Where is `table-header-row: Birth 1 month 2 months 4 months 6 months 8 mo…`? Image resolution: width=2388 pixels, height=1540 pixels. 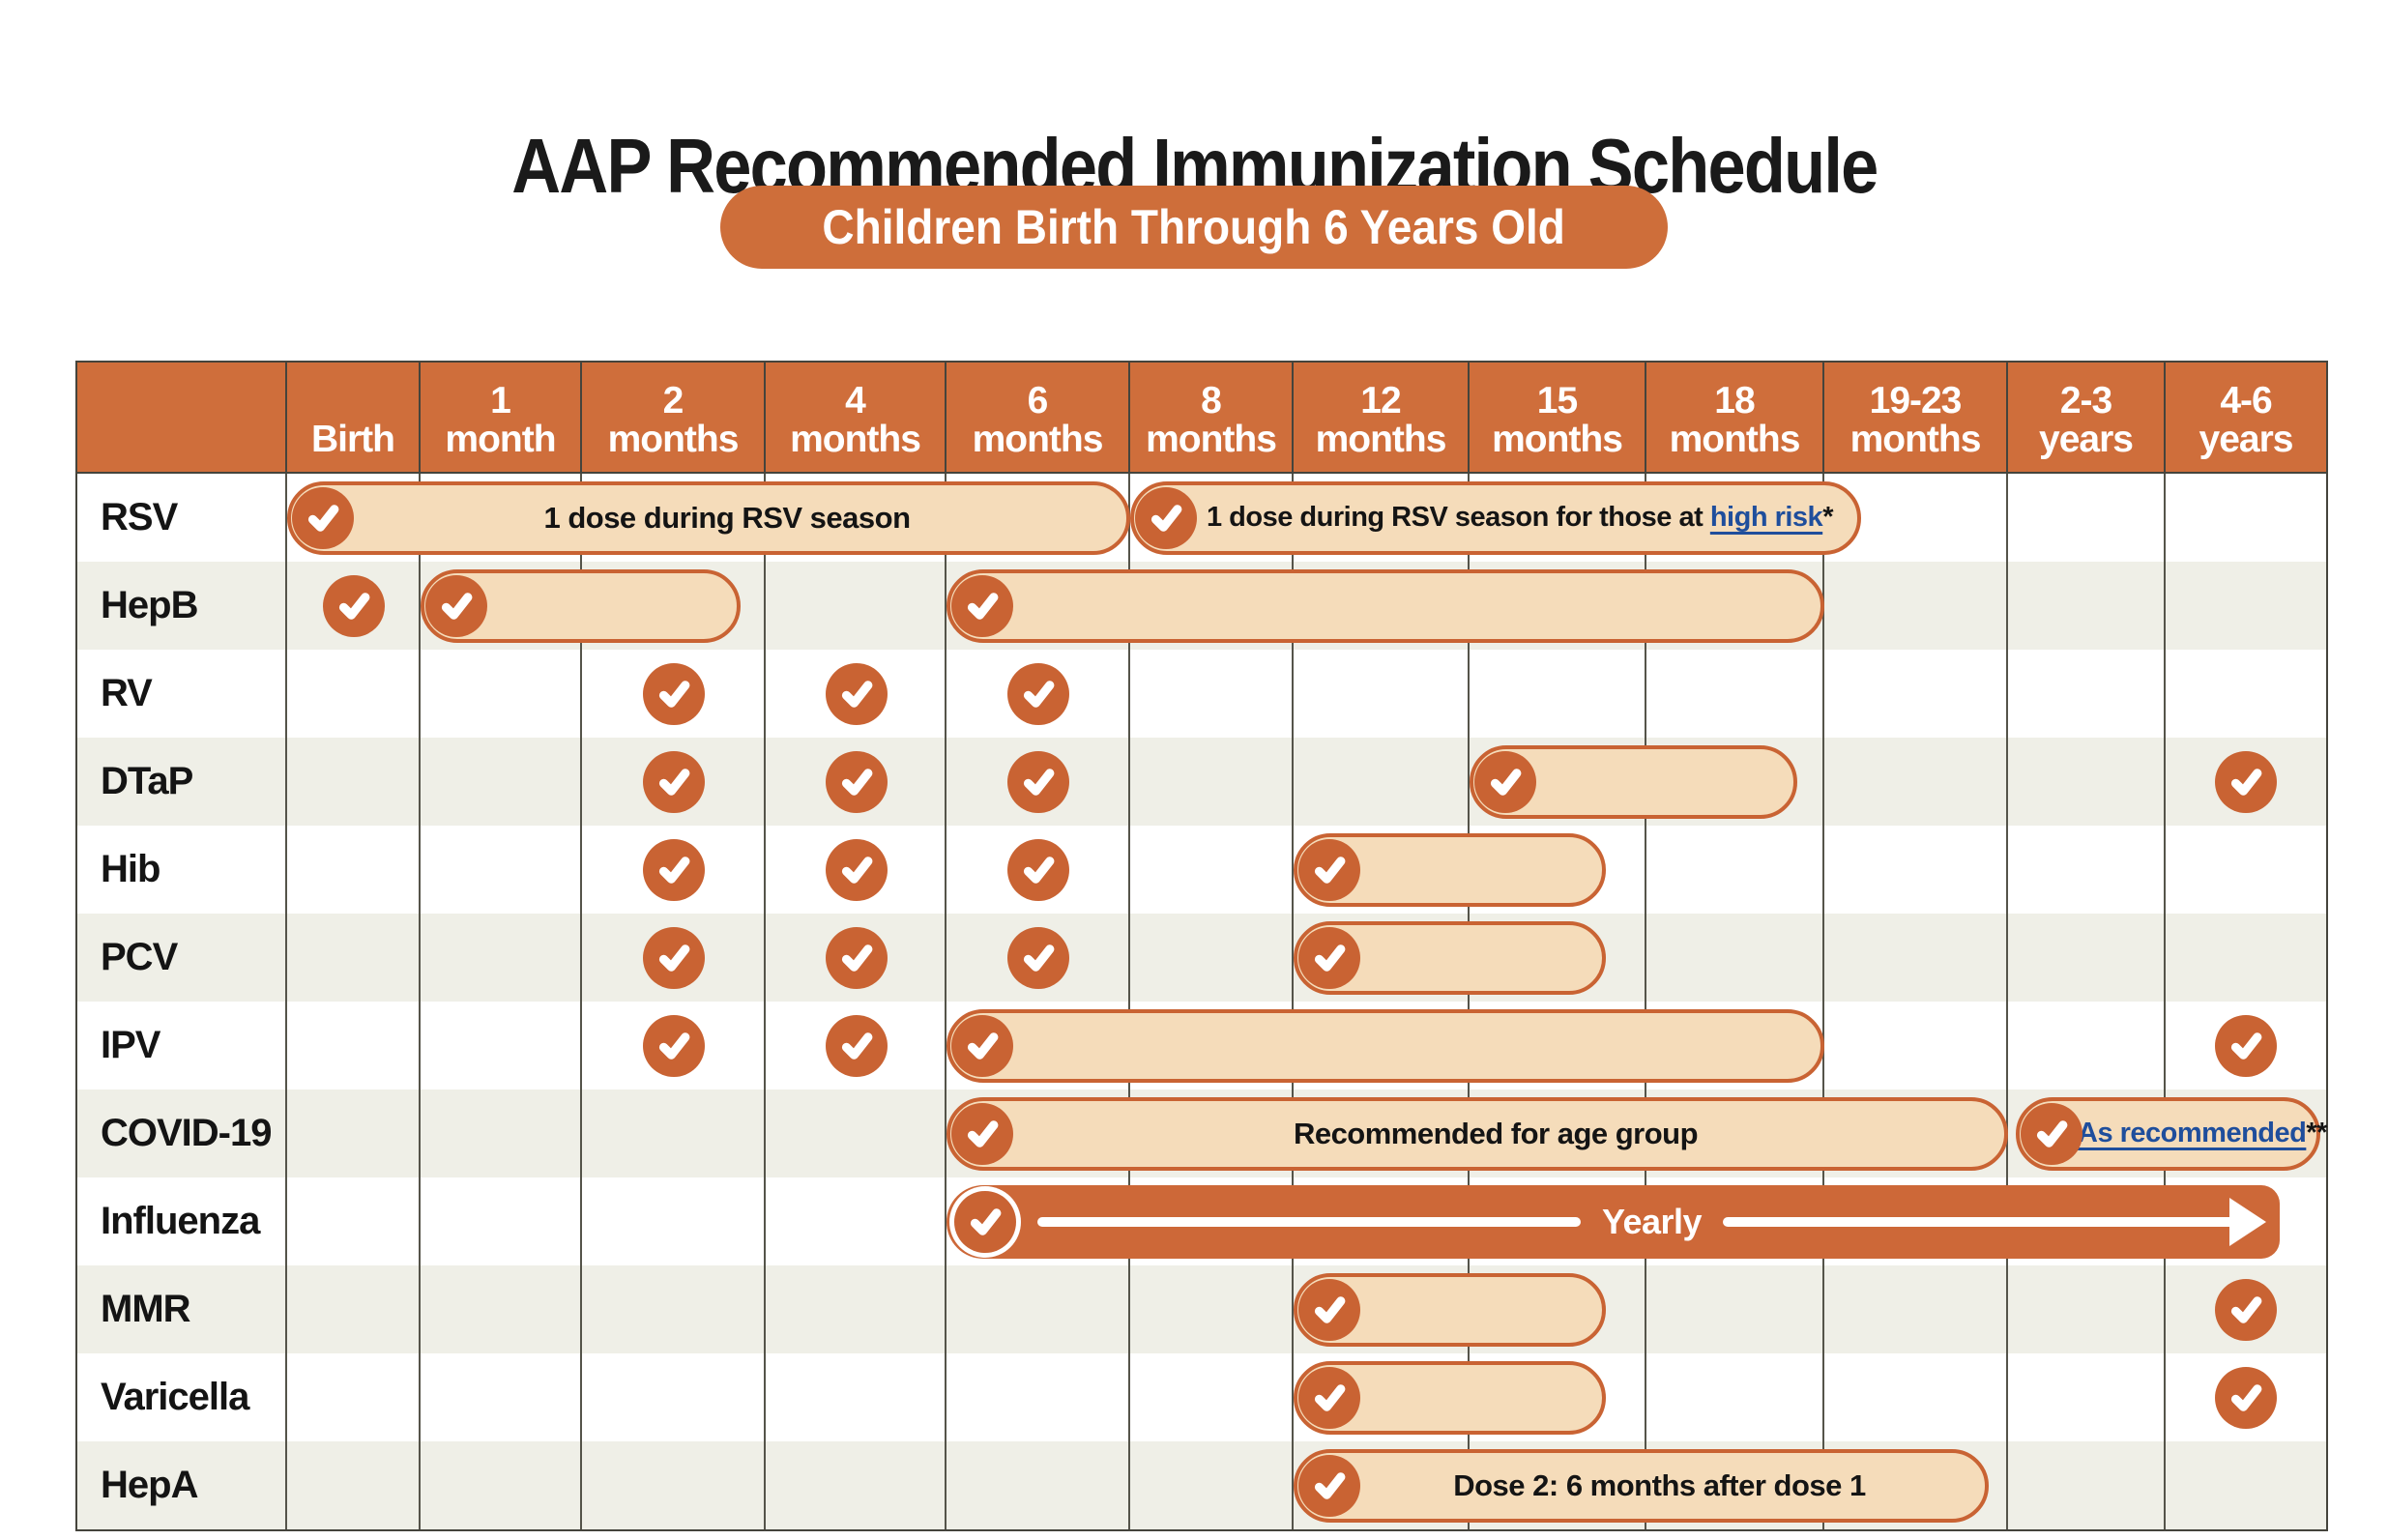
table-header-row: Birth 1 month 2 months 4 months 6 months 8 mo… is located at coordinates (1201, 418).